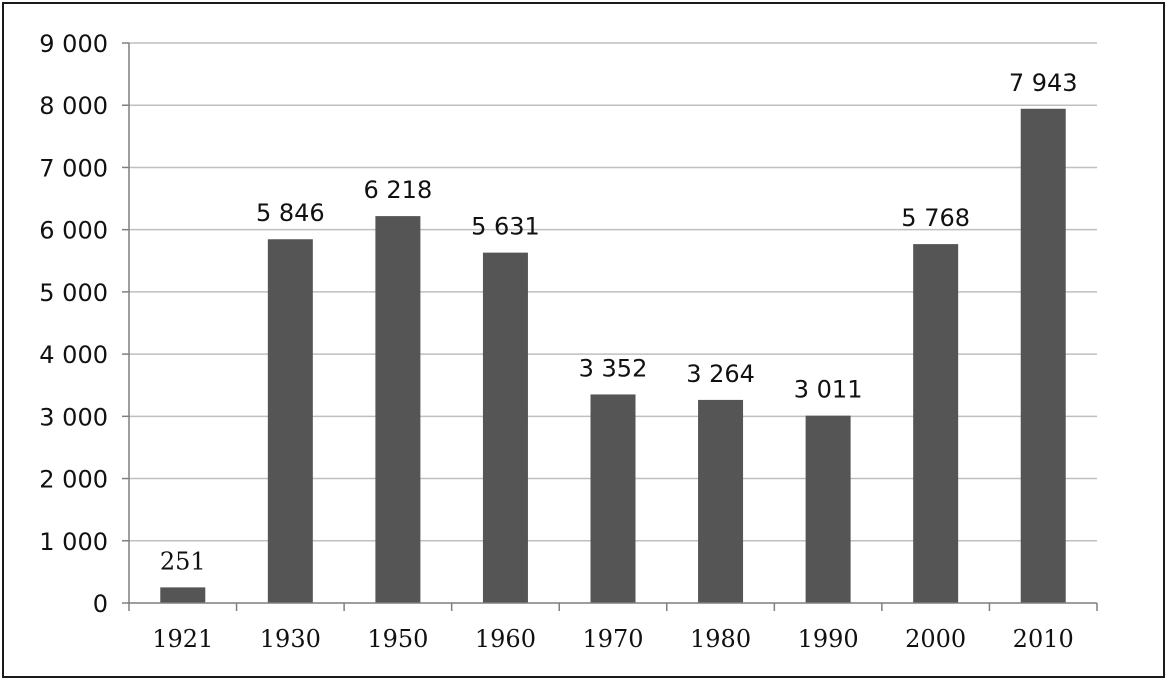  Describe the element at coordinates (397, 639) in the screenshot. I see `x-tick-label: 1950` at that location.